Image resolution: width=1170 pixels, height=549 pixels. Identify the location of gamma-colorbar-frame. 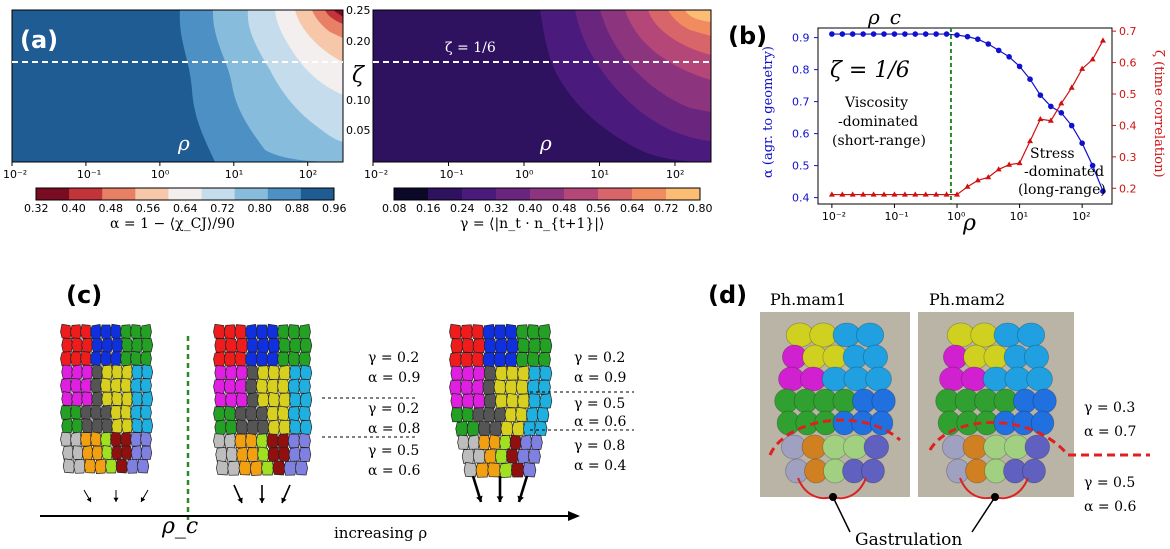
(547, 194).